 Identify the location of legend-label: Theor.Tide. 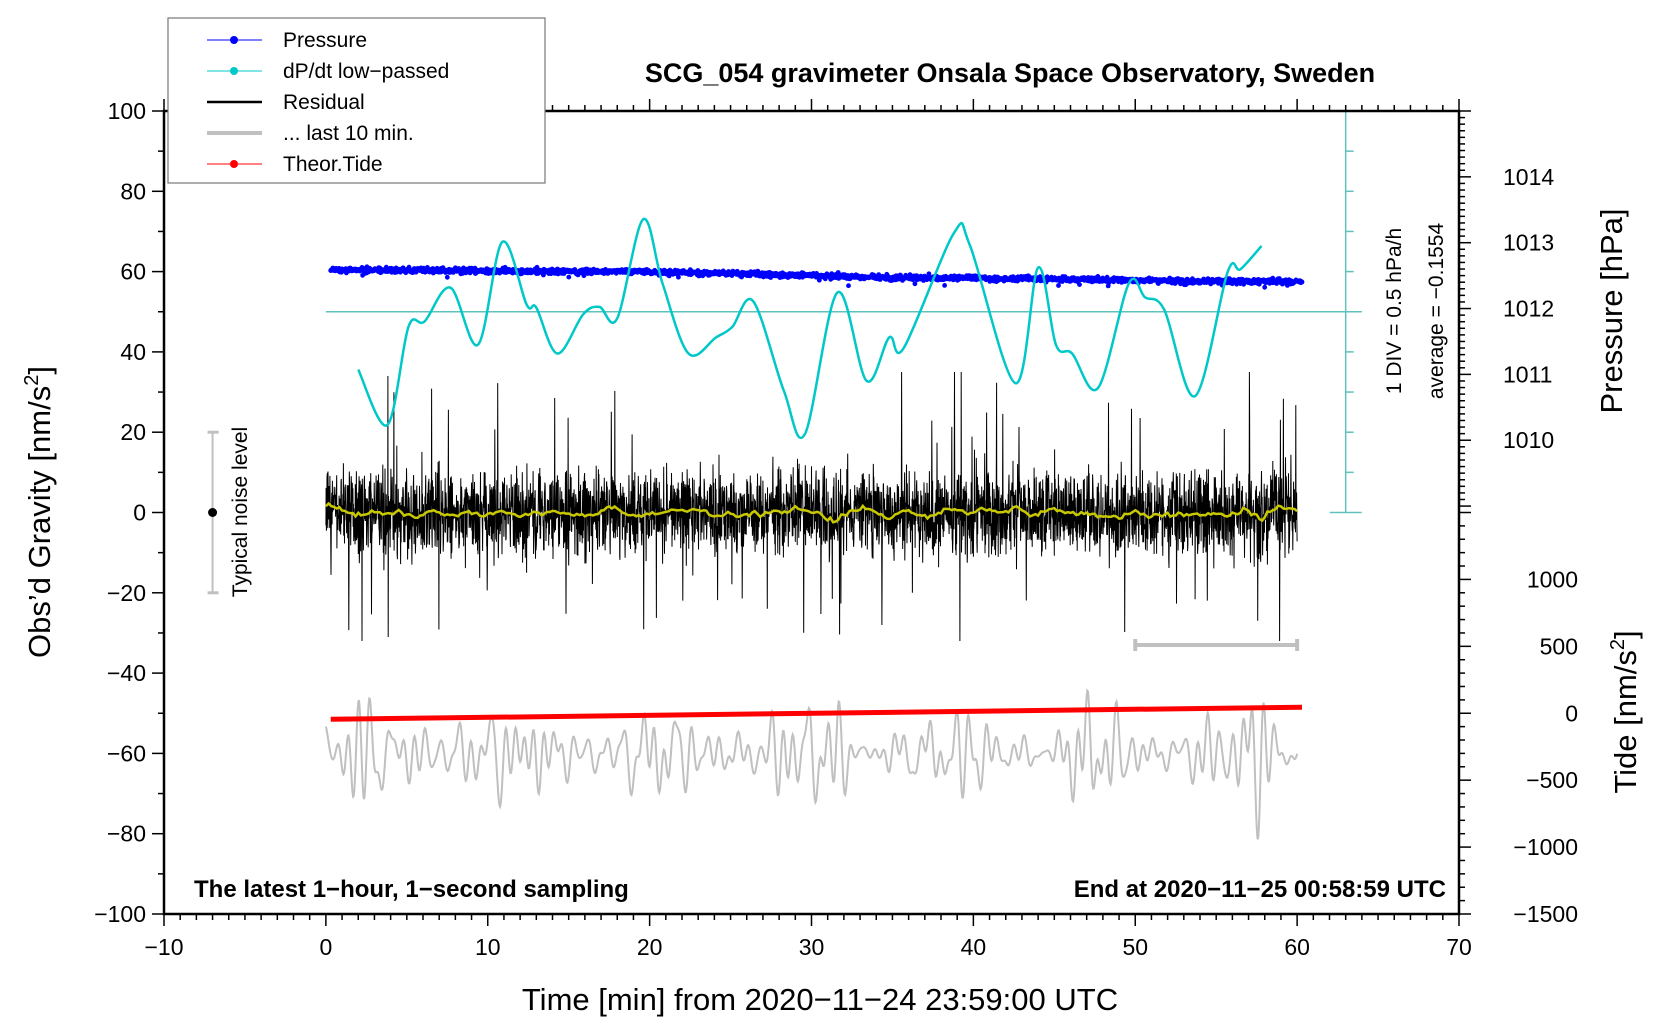
(333, 164).